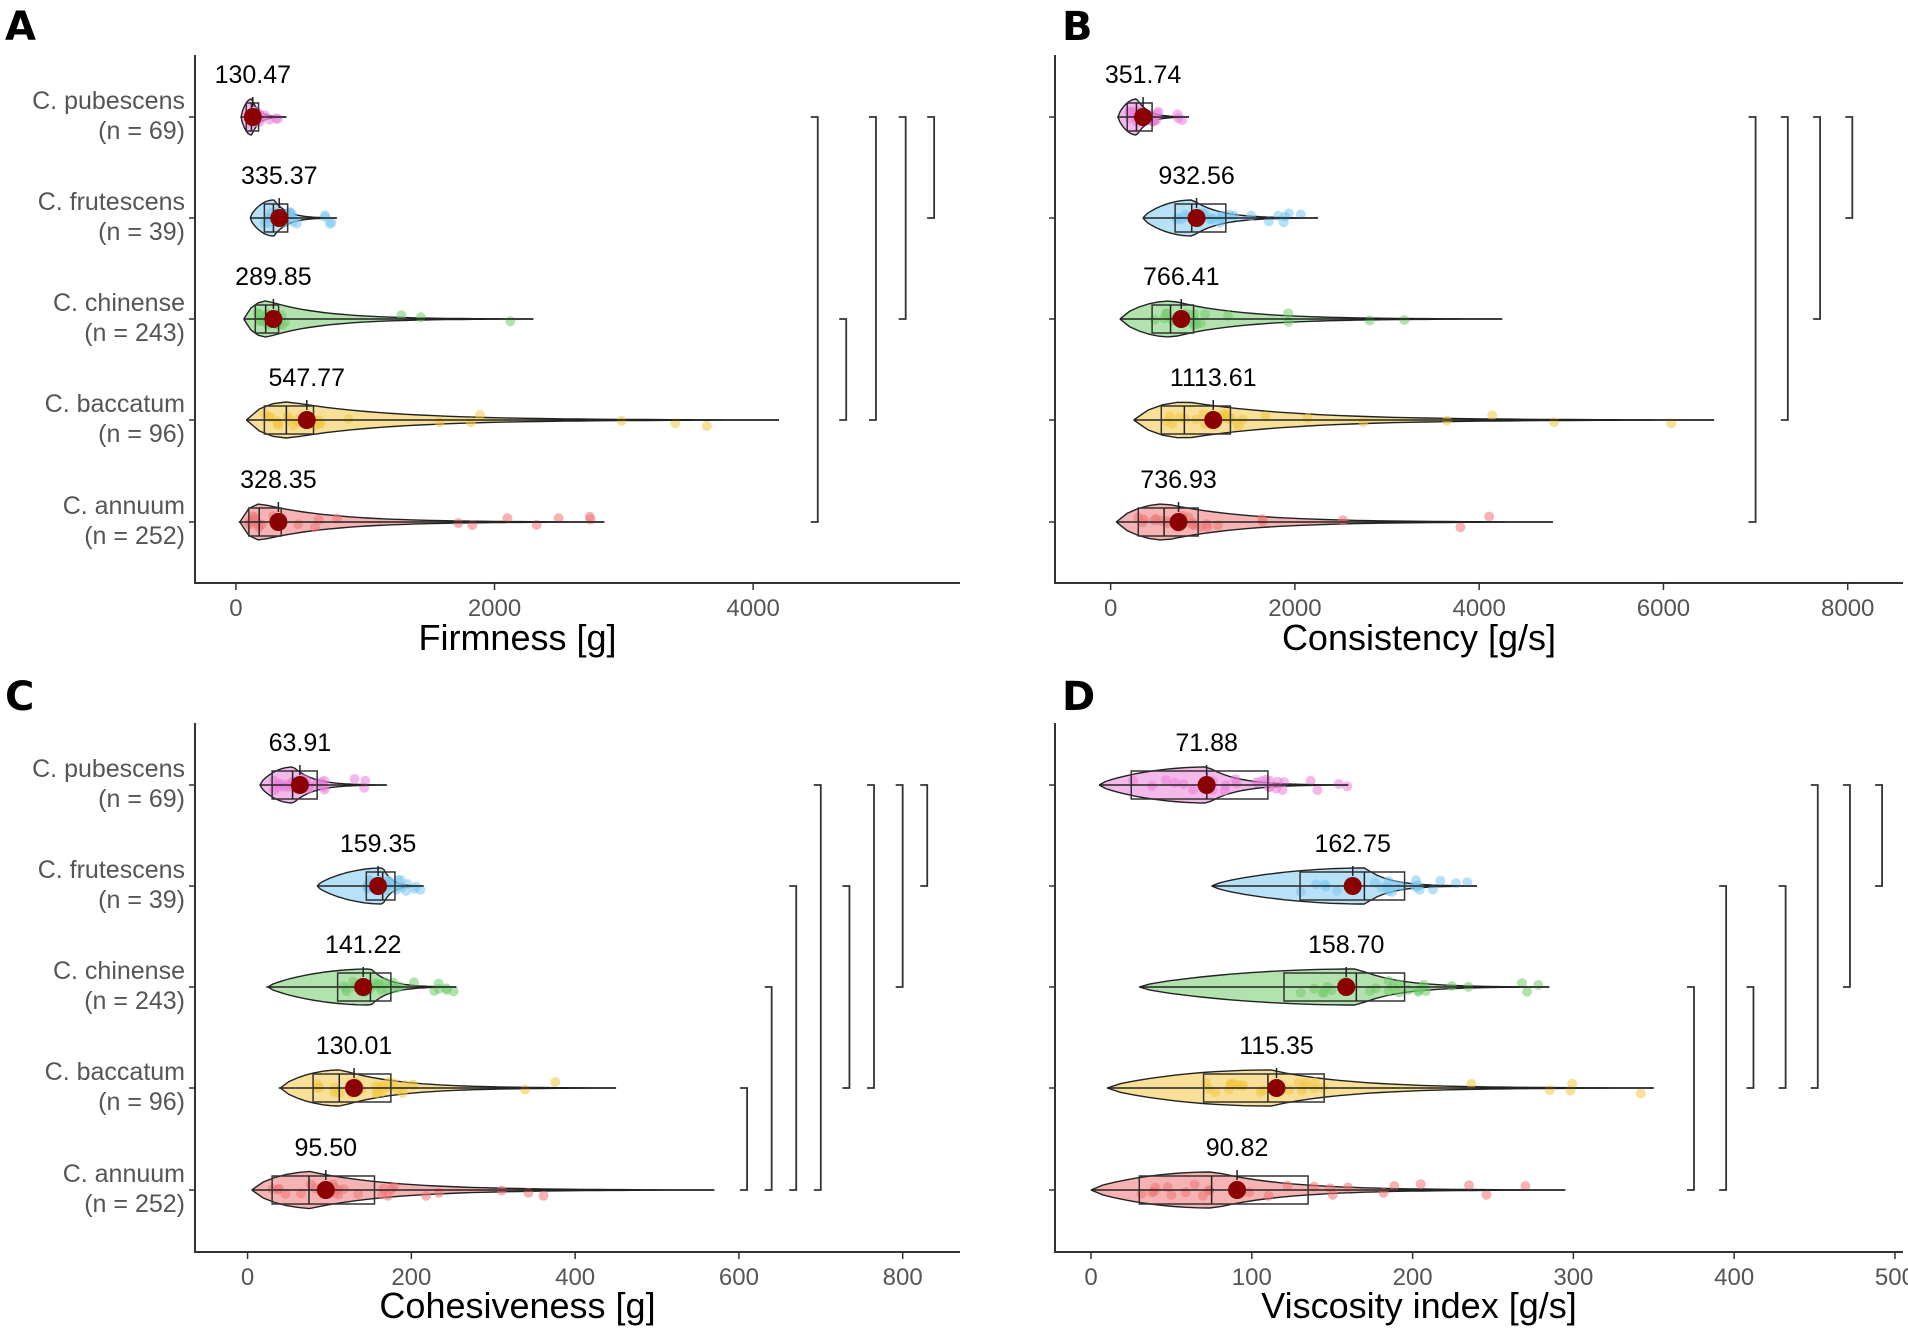 Image resolution: width=1908 pixels, height=1331 pixels. Describe the element at coordinates (1418, 1305) in the screenshot. I see `x-axis-title: Viscosity index [g/s]` at that location.